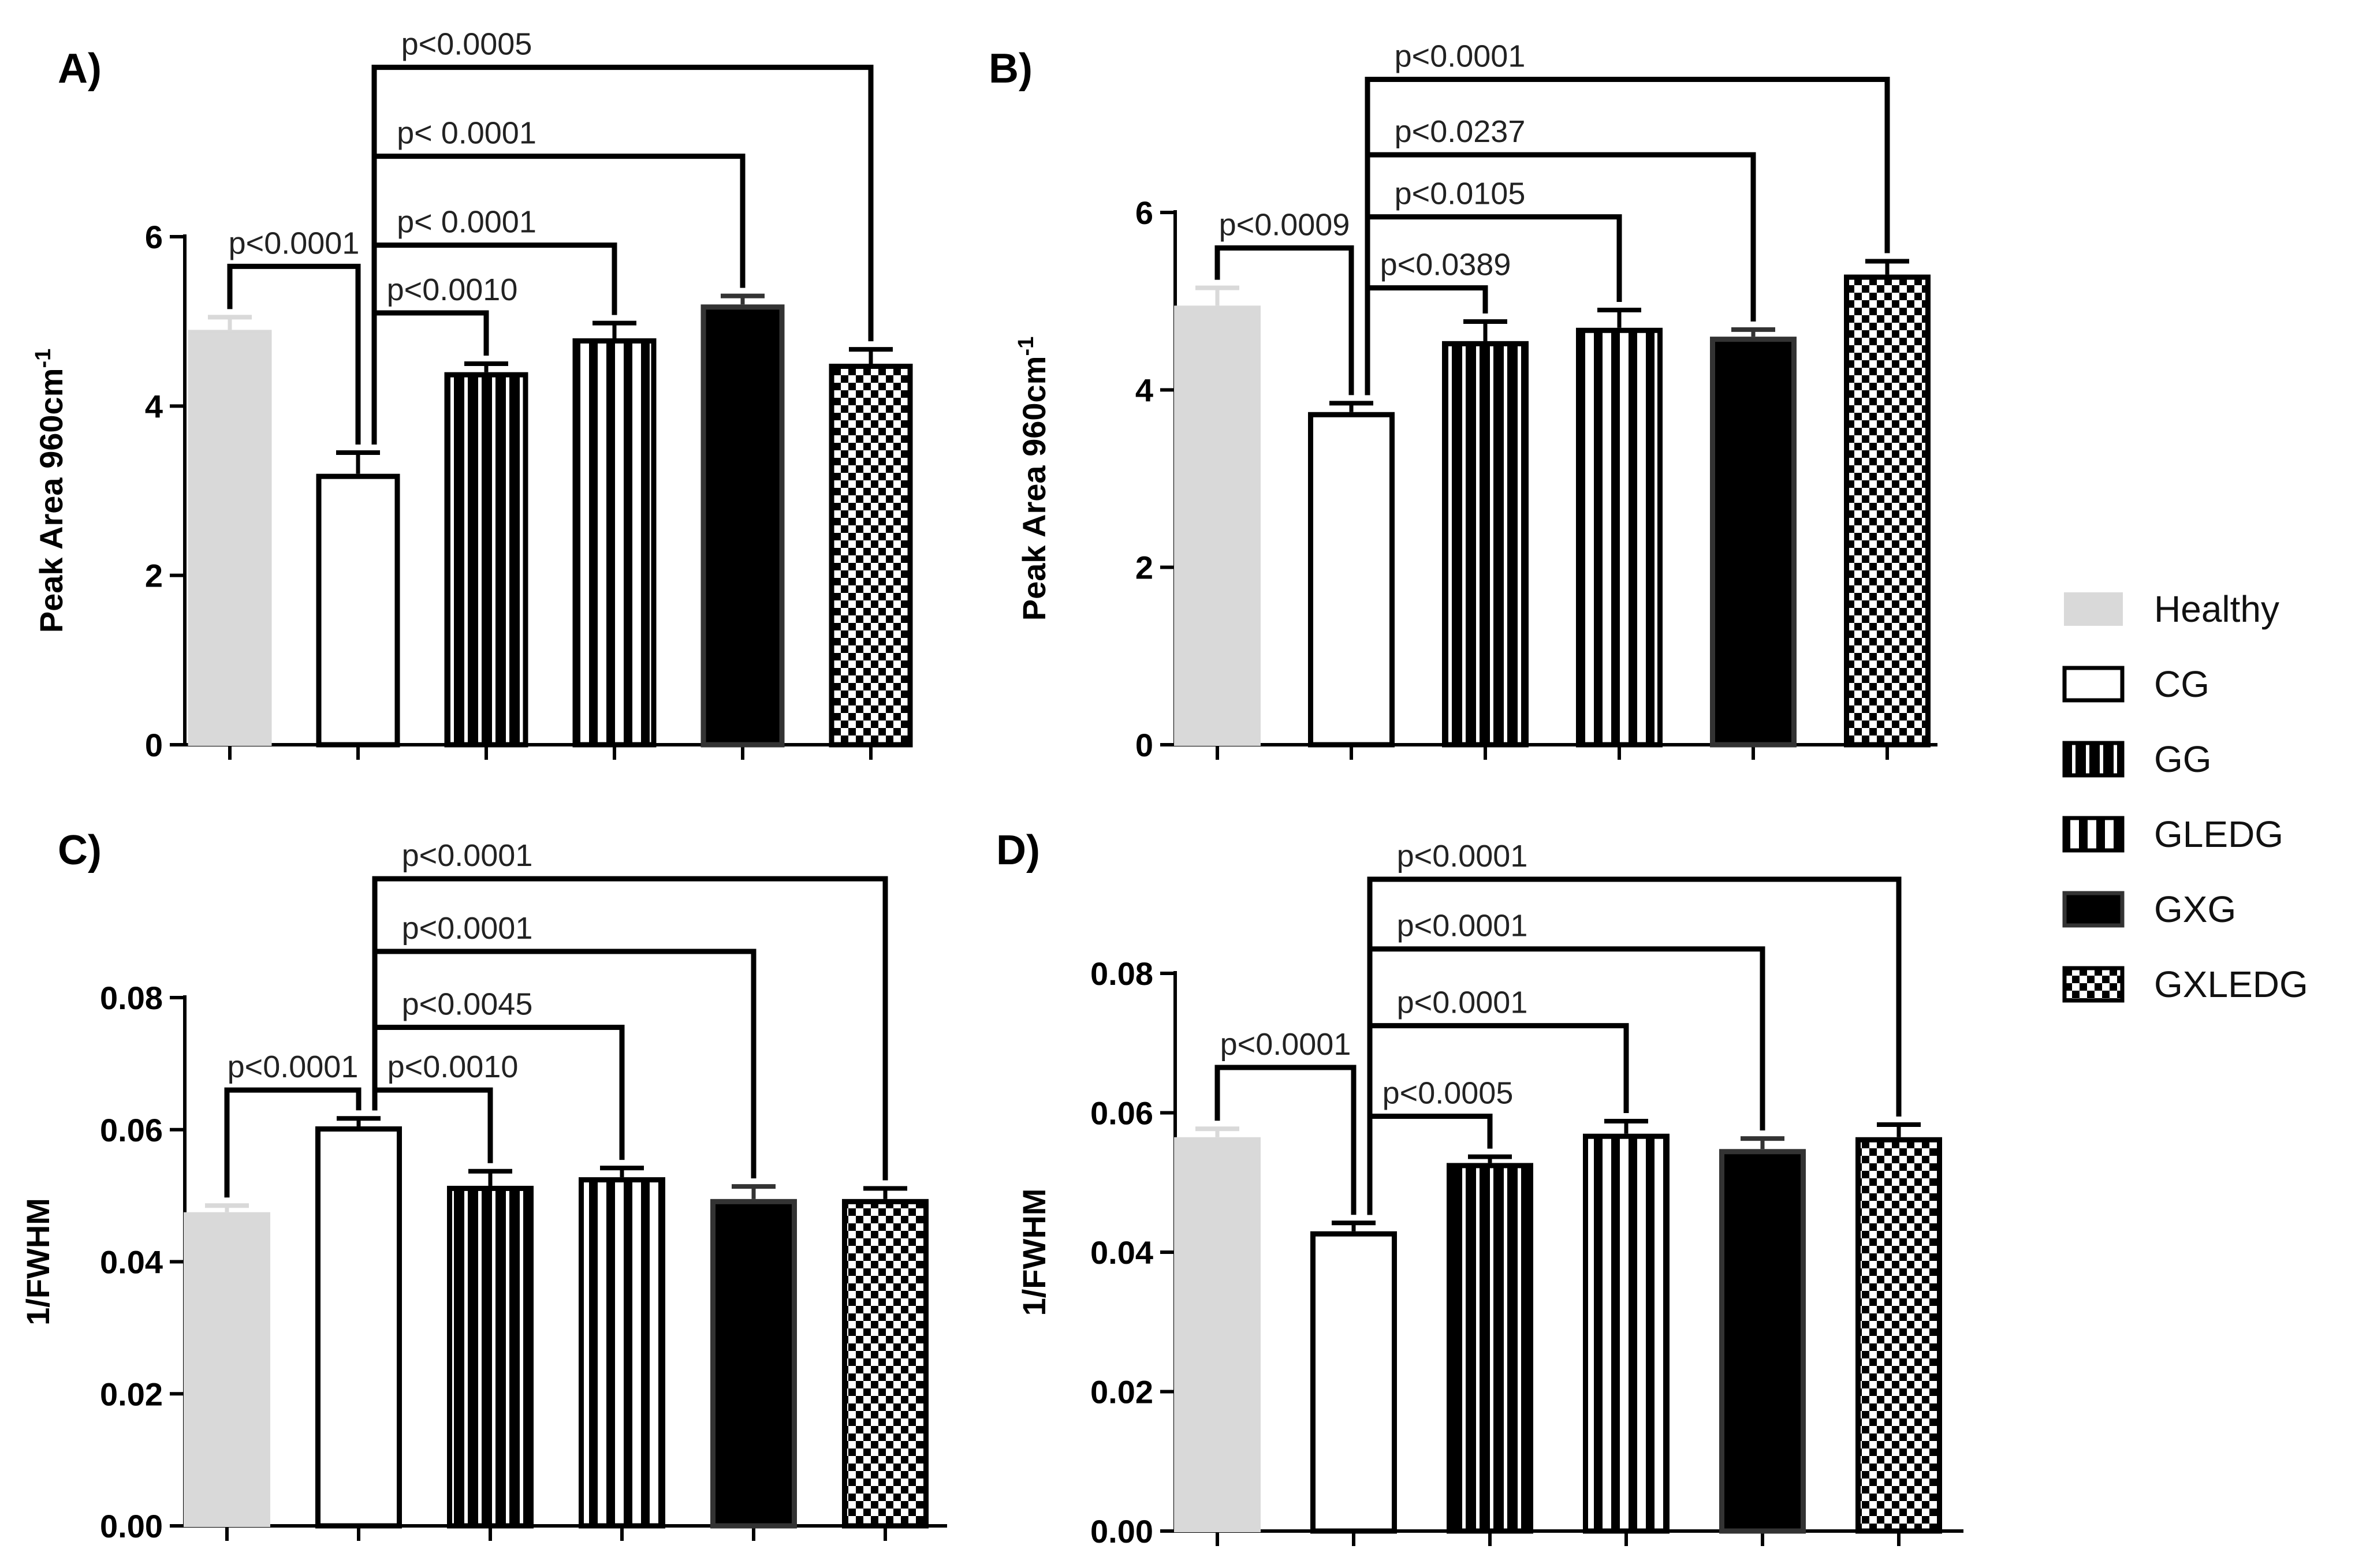  I want to click on legend-swatch-gxg, so click(2093, 909).